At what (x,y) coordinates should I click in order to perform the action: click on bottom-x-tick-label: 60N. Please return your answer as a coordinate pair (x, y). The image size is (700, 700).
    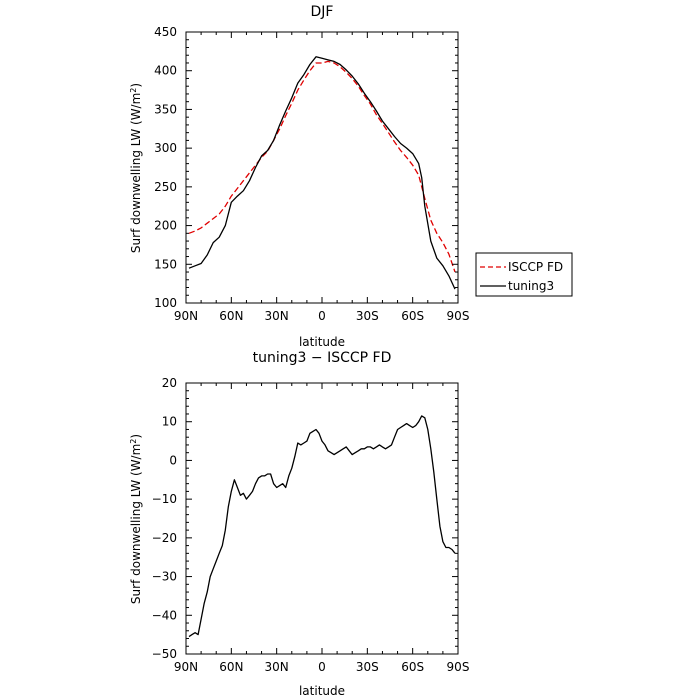
    Looking at the image, I should click on (231, 667).